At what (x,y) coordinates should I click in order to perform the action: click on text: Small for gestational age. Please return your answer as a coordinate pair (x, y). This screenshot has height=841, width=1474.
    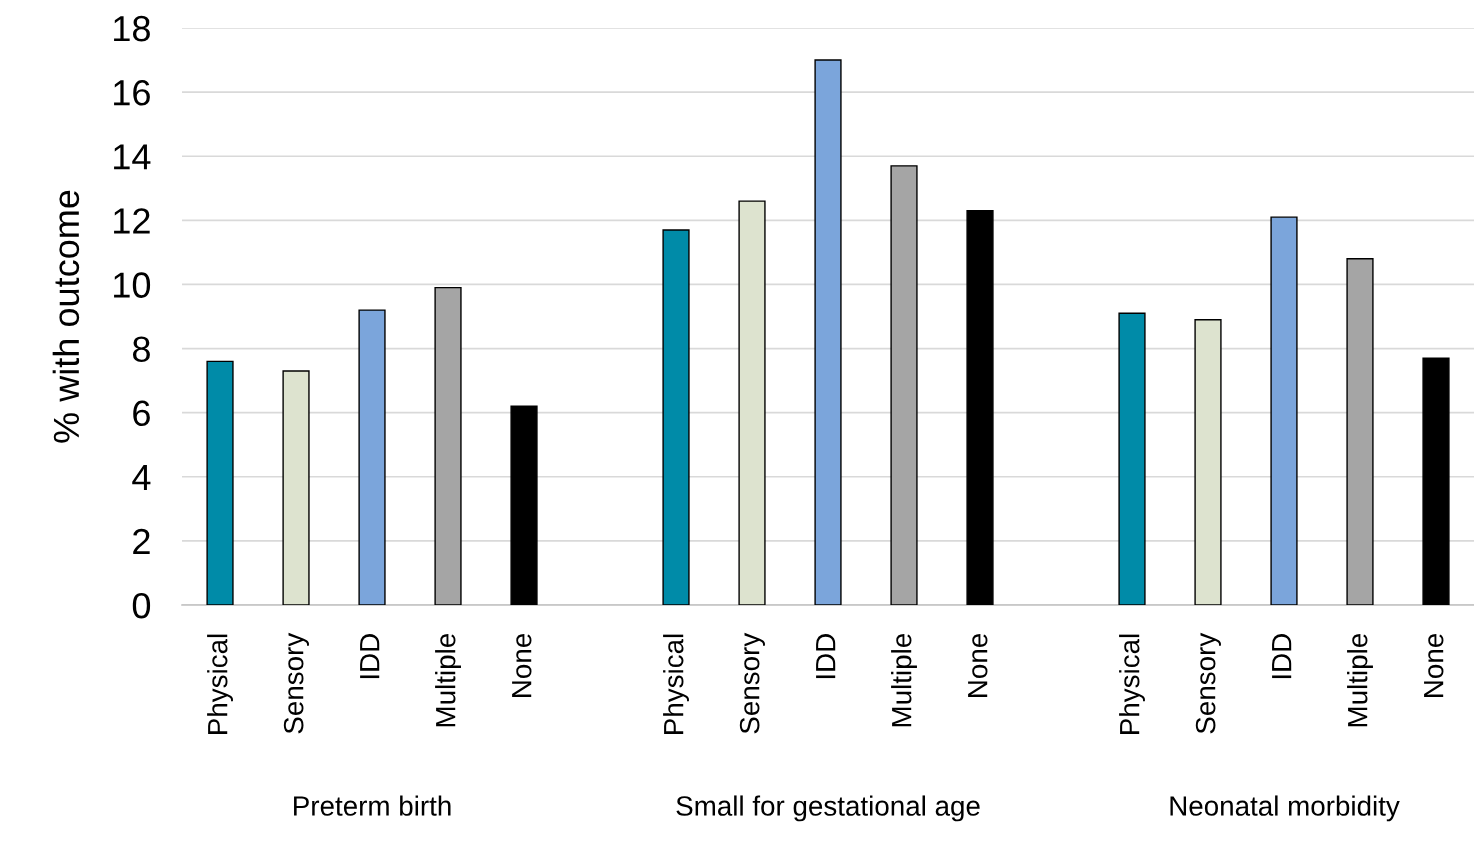
    Looking at the image, I should click on (828, 808).